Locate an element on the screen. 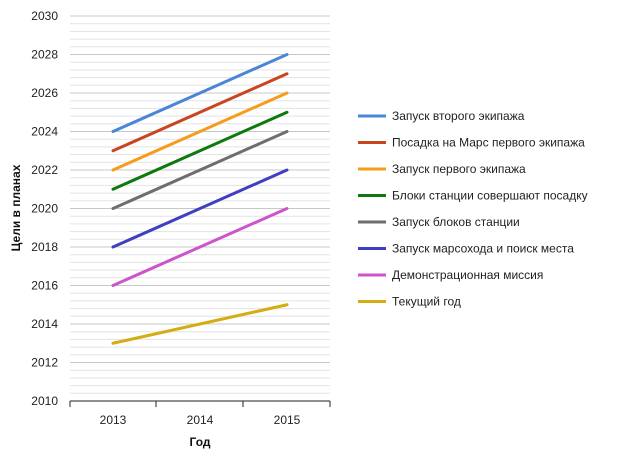 The width and height of the screenshot is (620, 453). legend-label: Посадка на Марс первого экипажа is located at coordinates (488, 143).